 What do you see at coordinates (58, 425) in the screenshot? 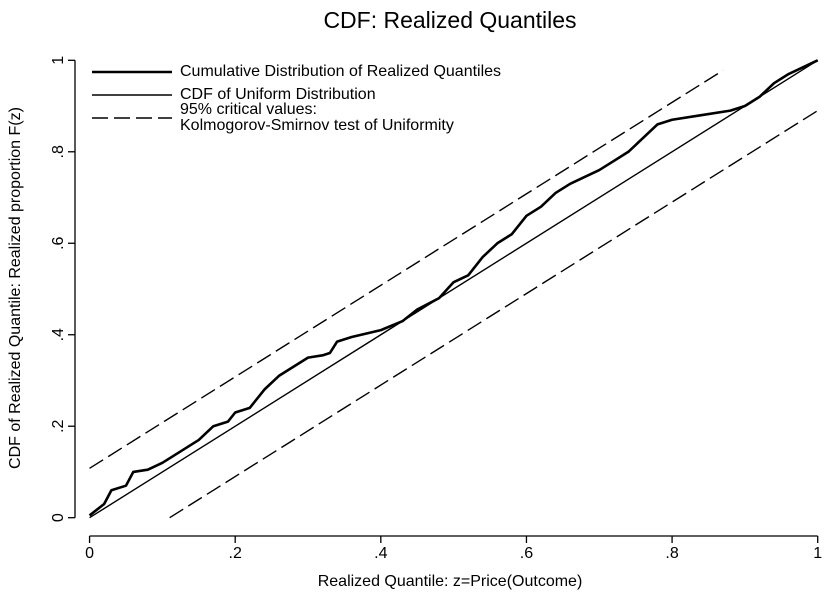
I see `y-tick-label: .2` at bounding box center [58, 425].